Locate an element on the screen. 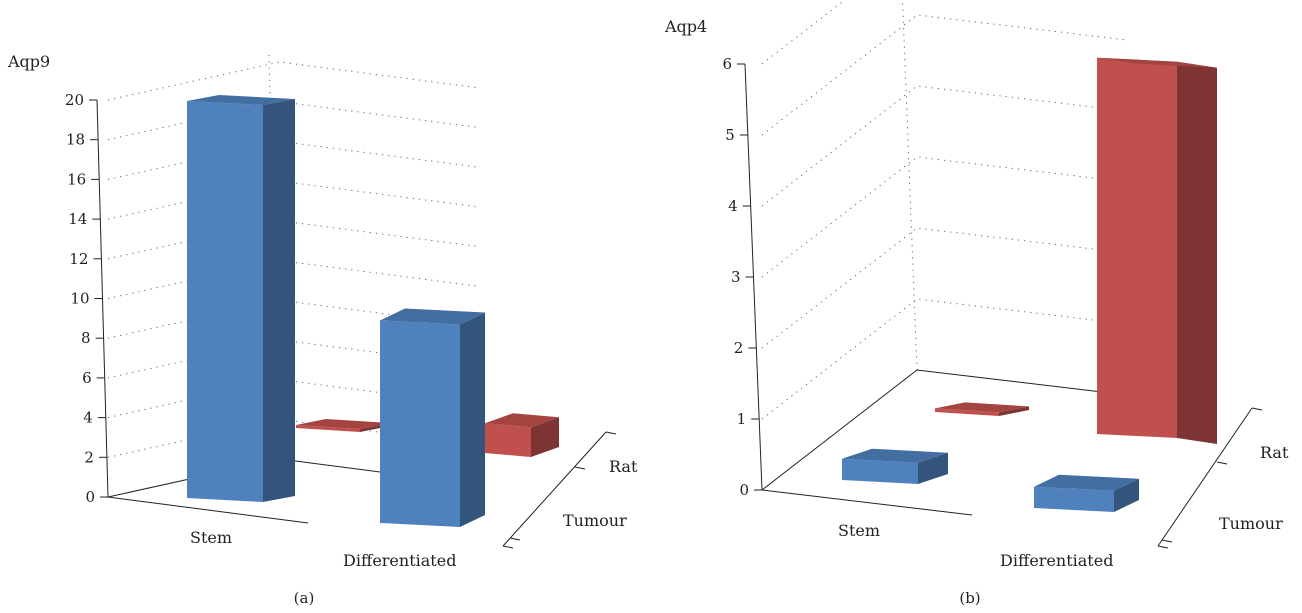 The width and height of the screenshot is (1302, 613). y-tick-label: 12 is located at coordinates (78, 259).